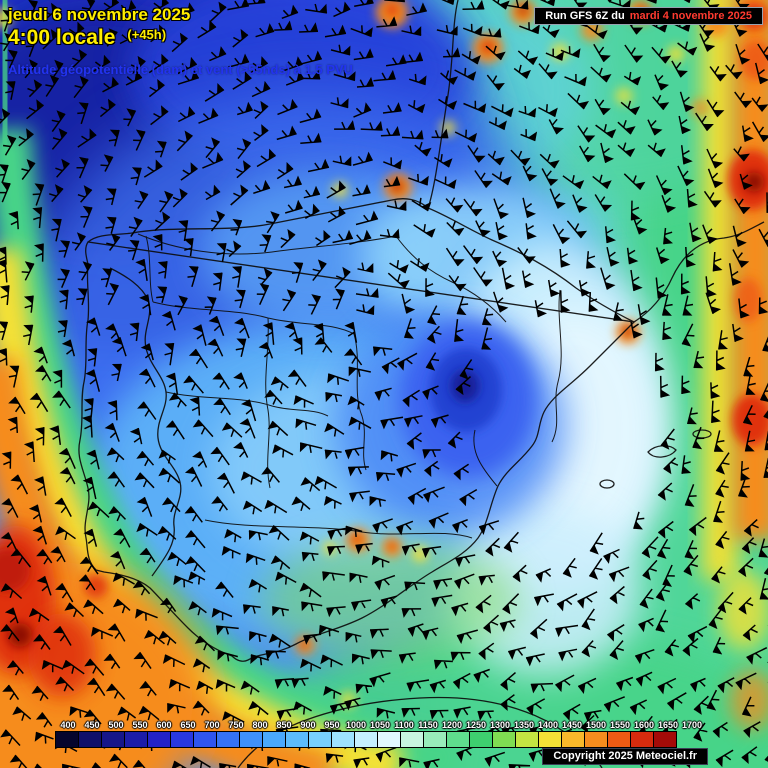  I want to click on legend-value: 1650, so click(668, 725).